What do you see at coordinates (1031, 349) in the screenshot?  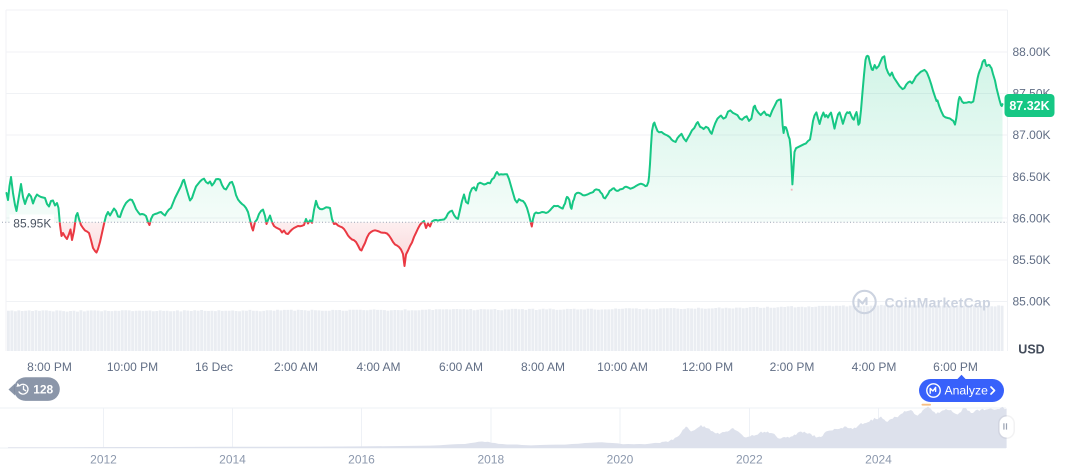 I see `svg-text: USD` at bounding box center [1031, 349].